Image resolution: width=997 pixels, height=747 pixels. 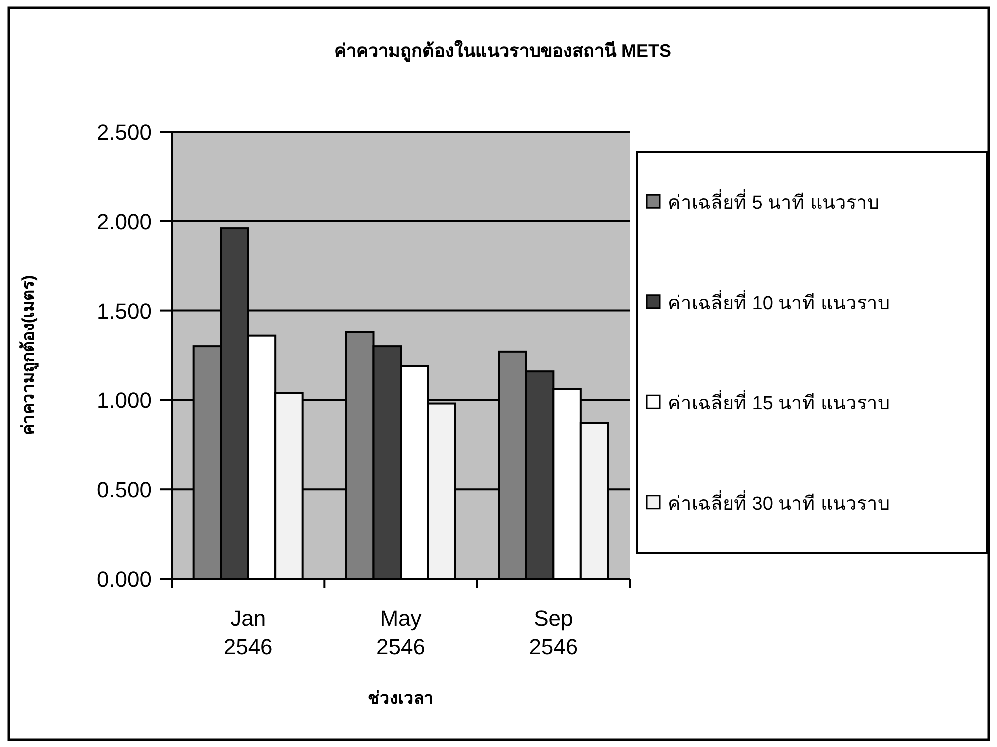 What do you see at coordinates (401, 698) in the screenshot?
I see `x-axis-title: ช่วงเวลา` at bounding box center [401, 698].